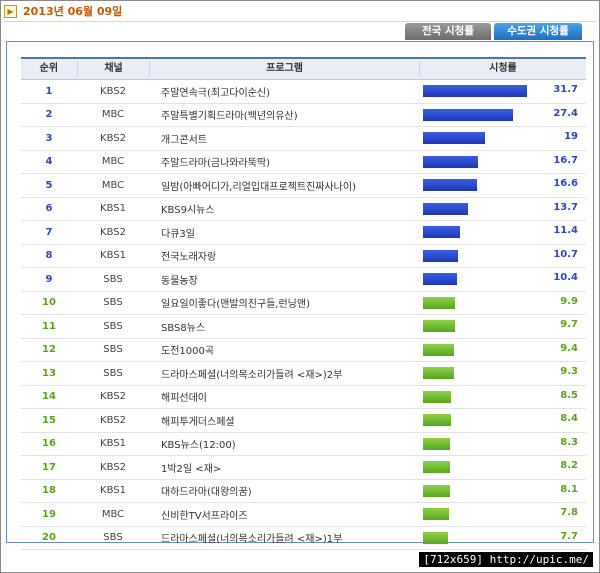 The width and height of the screenshot is (600, 573). Describe the element at coordinates (206, 493) in the screenshot. I see `row-program: 대하드라마(대왕의꿈)` at that location.